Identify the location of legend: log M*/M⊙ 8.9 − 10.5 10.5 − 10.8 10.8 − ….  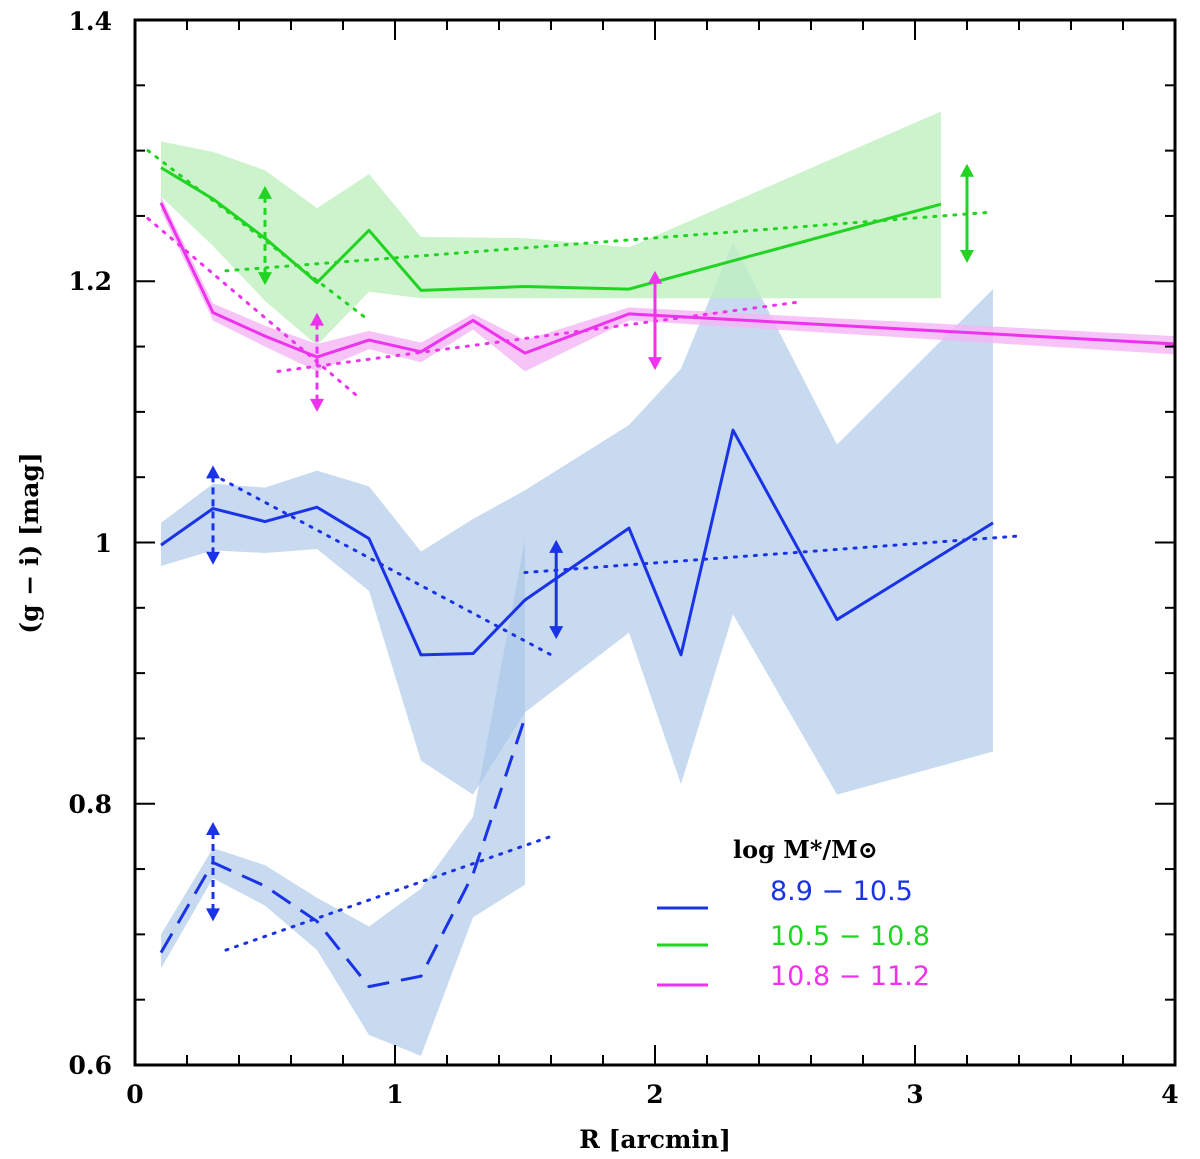
(793, 913).